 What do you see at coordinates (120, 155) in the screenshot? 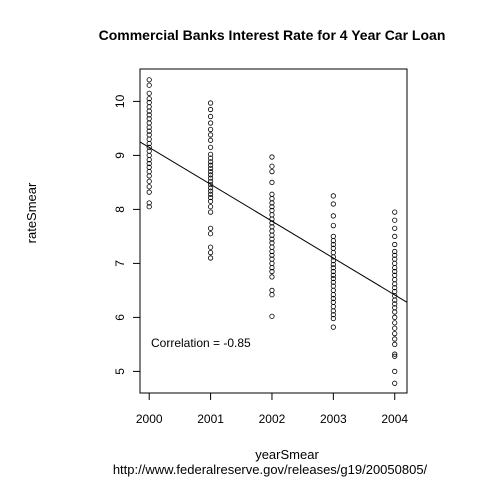
I see `y-tick-label: 9` at bounding box center [120, 155].